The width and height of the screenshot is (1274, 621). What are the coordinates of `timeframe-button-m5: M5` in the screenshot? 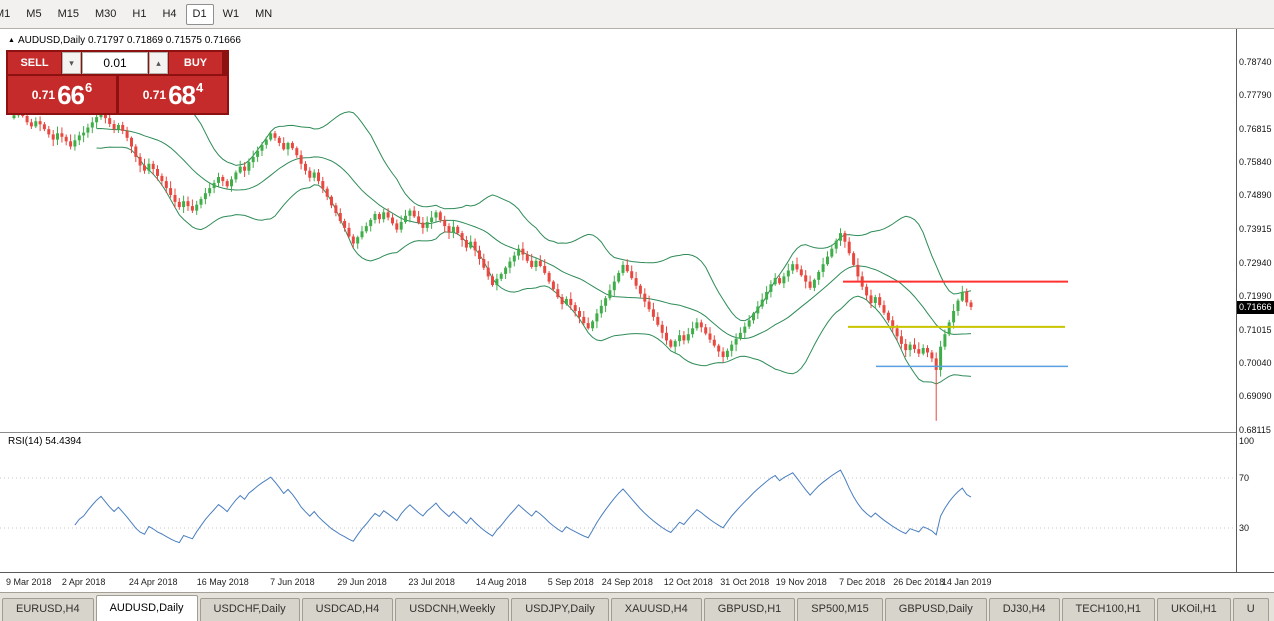 It's located at (34, 13).